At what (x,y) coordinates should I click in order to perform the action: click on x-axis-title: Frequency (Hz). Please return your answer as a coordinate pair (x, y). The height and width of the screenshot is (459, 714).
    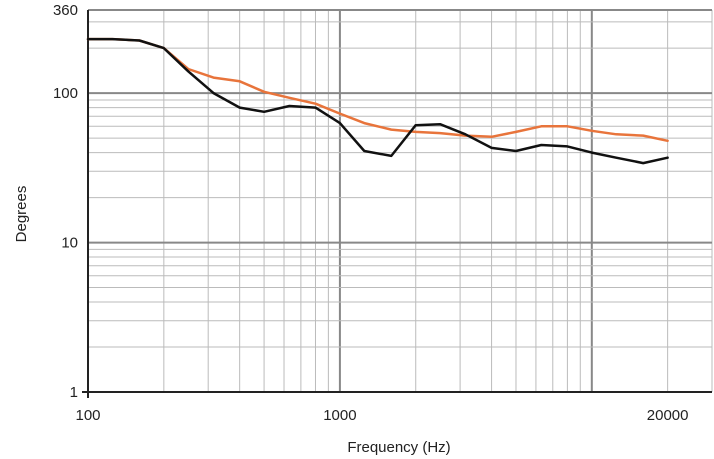
    Looking at the image, I should click on (398, 447).